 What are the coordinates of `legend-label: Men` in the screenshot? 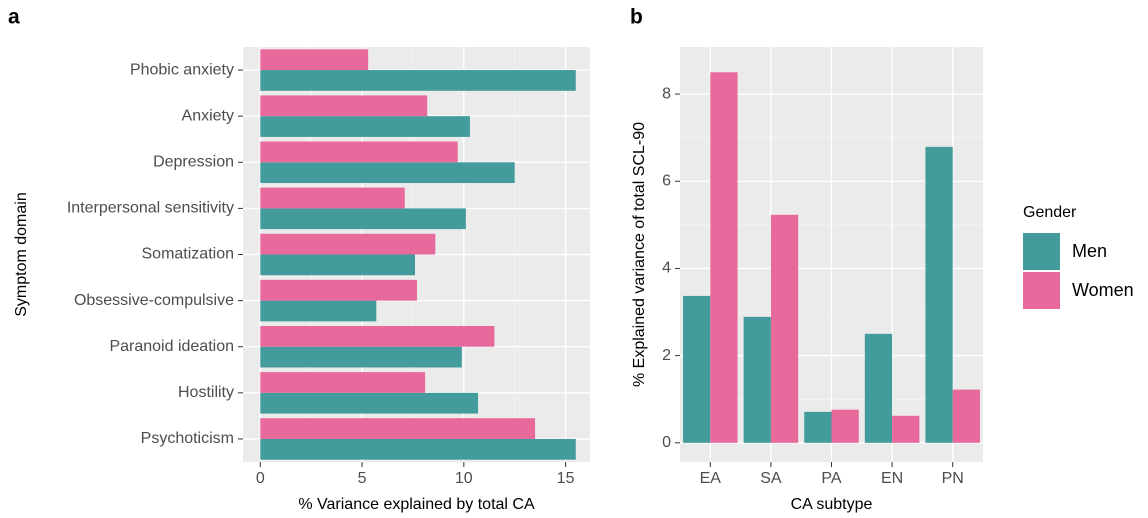 It's located at (1089, 251).